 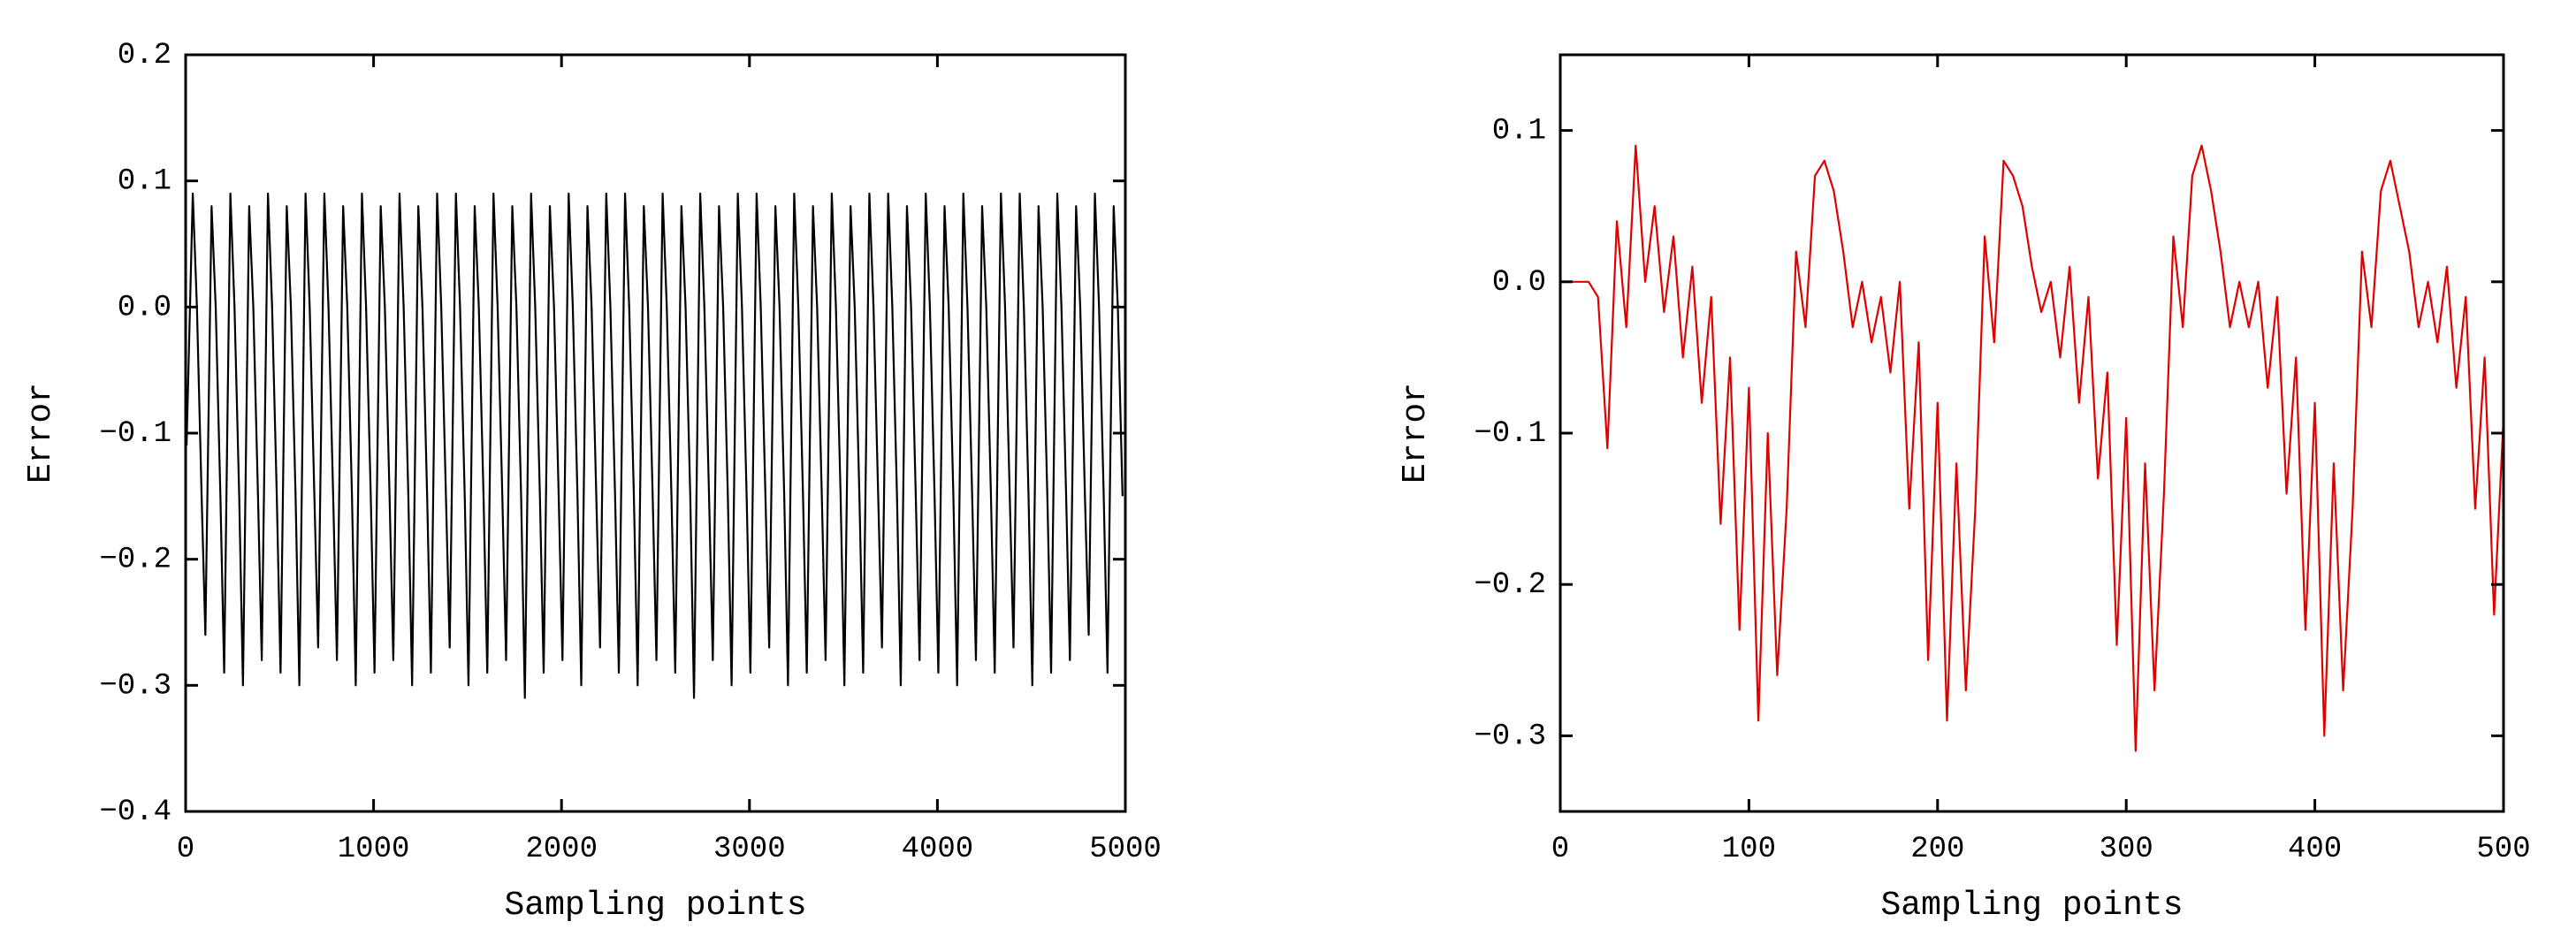 I want to click on x-tick-label: 300, so click(x=2126, y=849).